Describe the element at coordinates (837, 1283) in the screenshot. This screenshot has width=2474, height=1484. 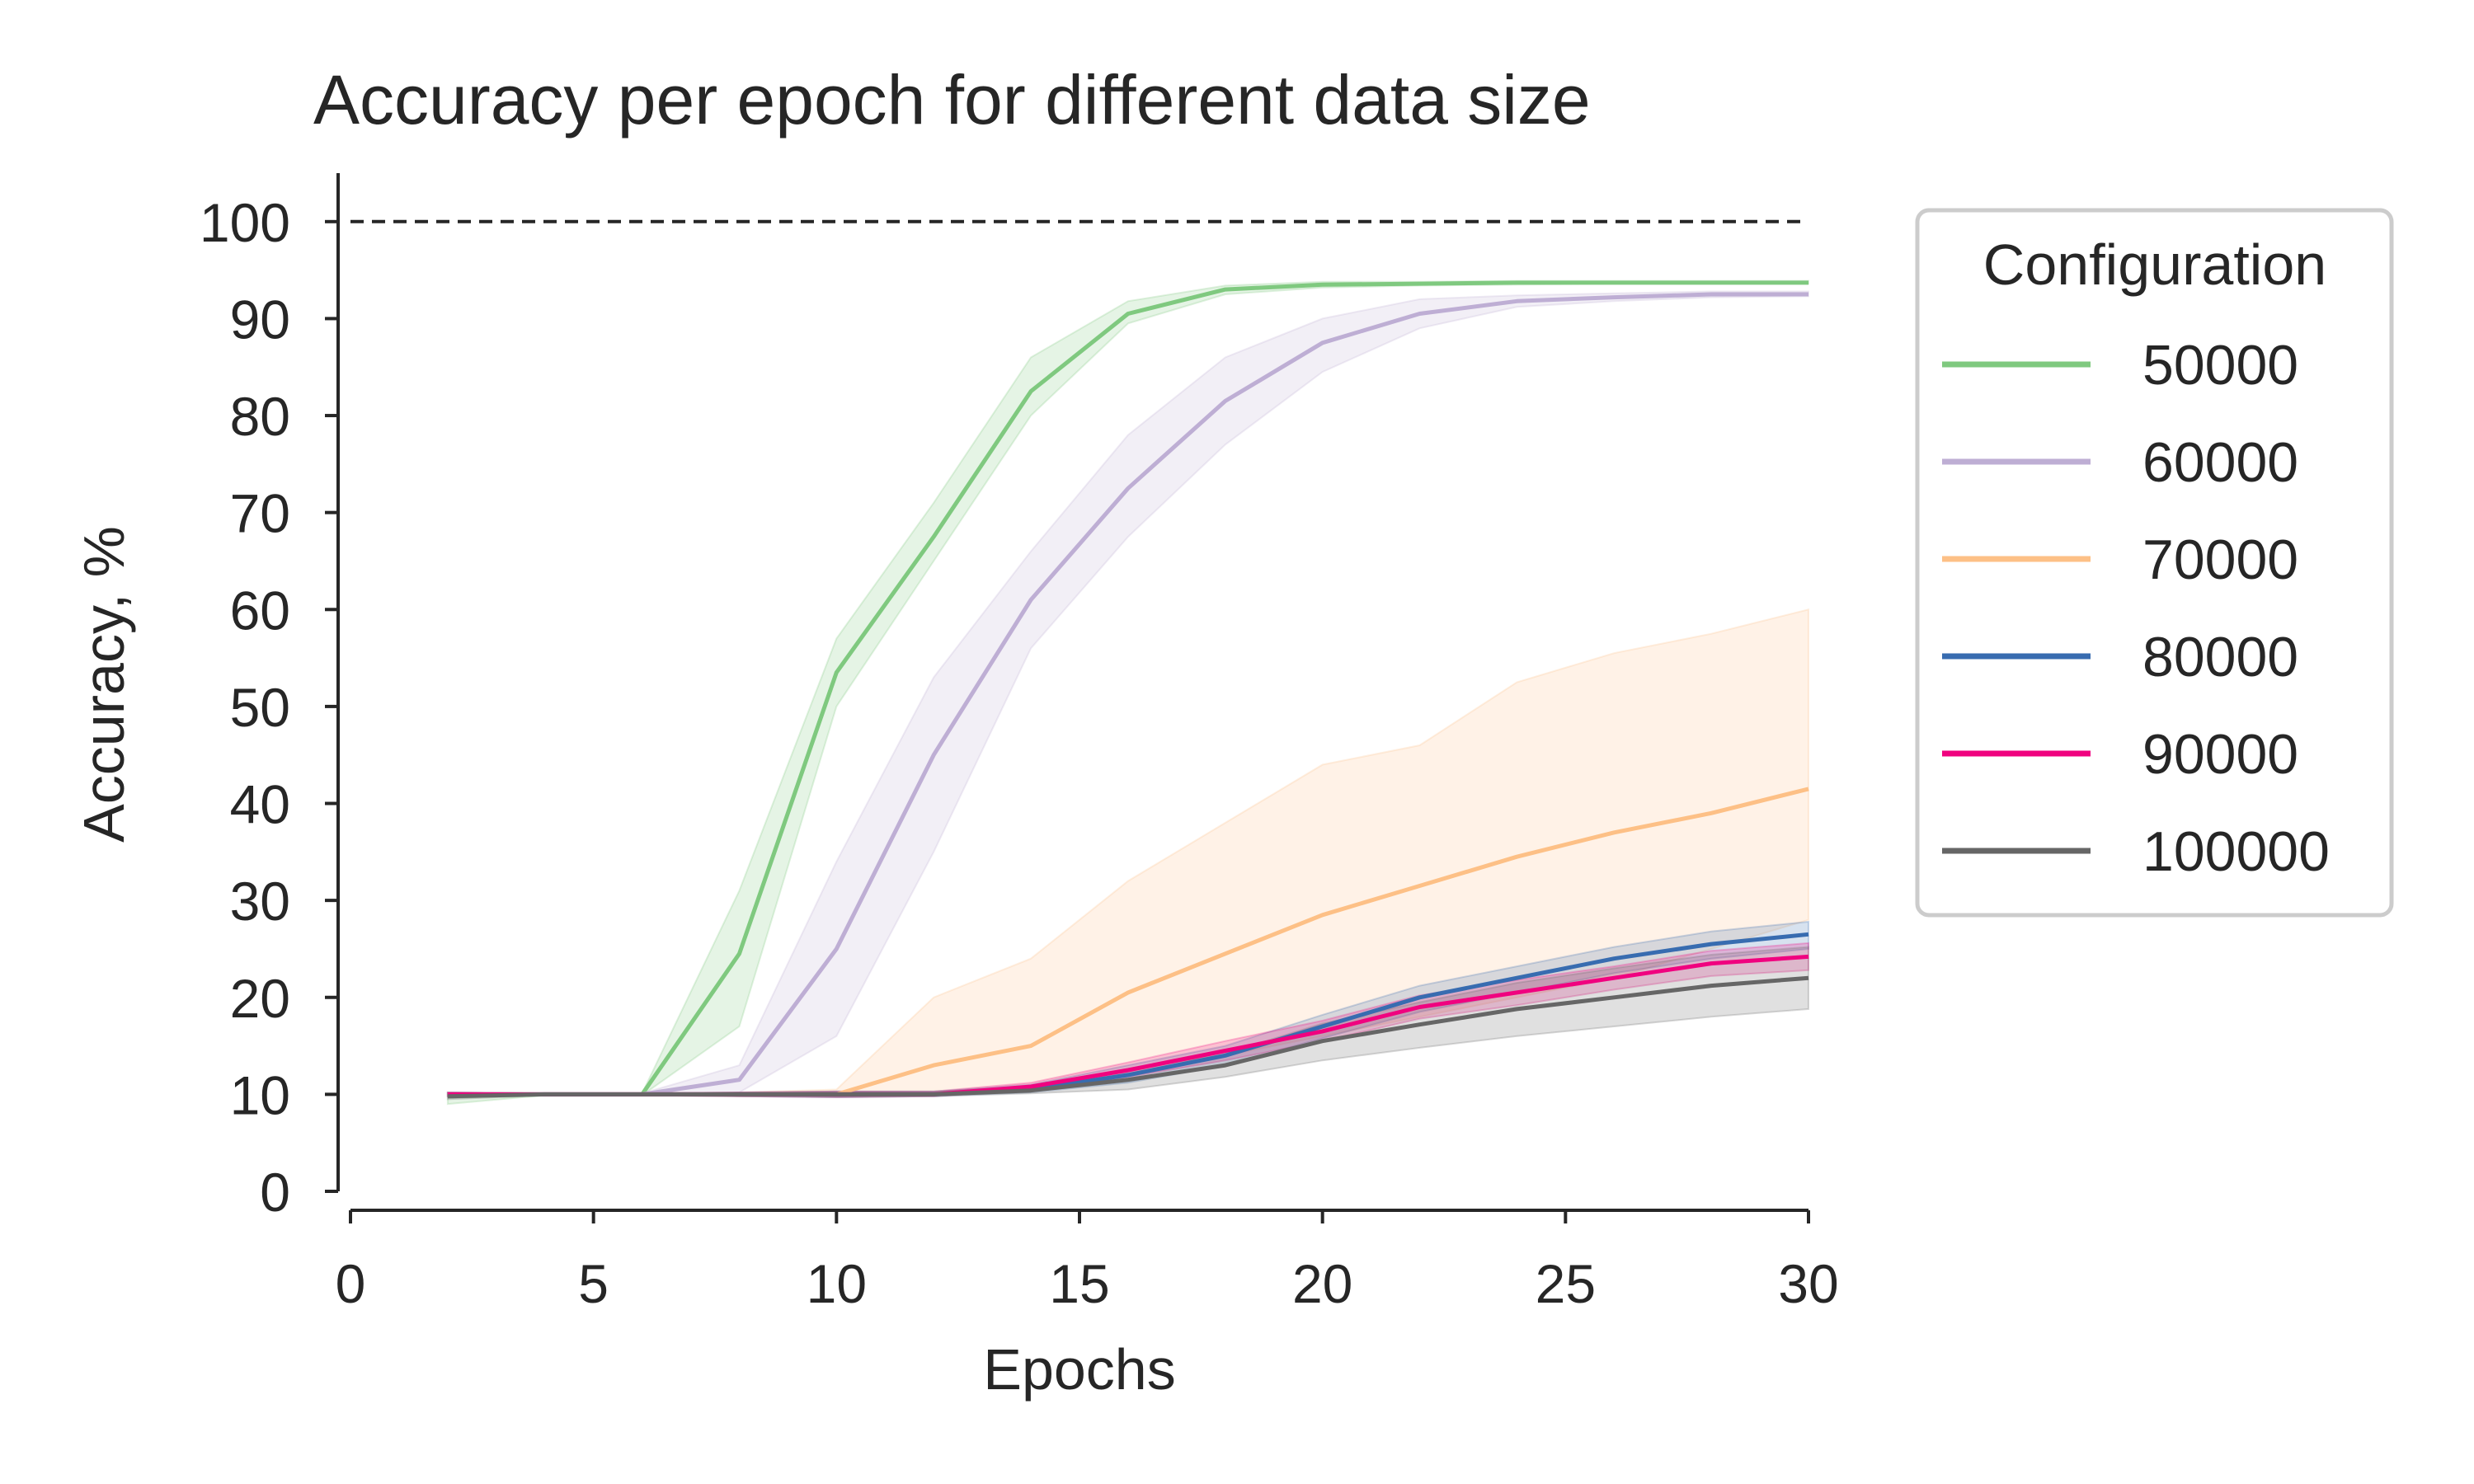
I see `x-tick-label-10: 10` at that location.